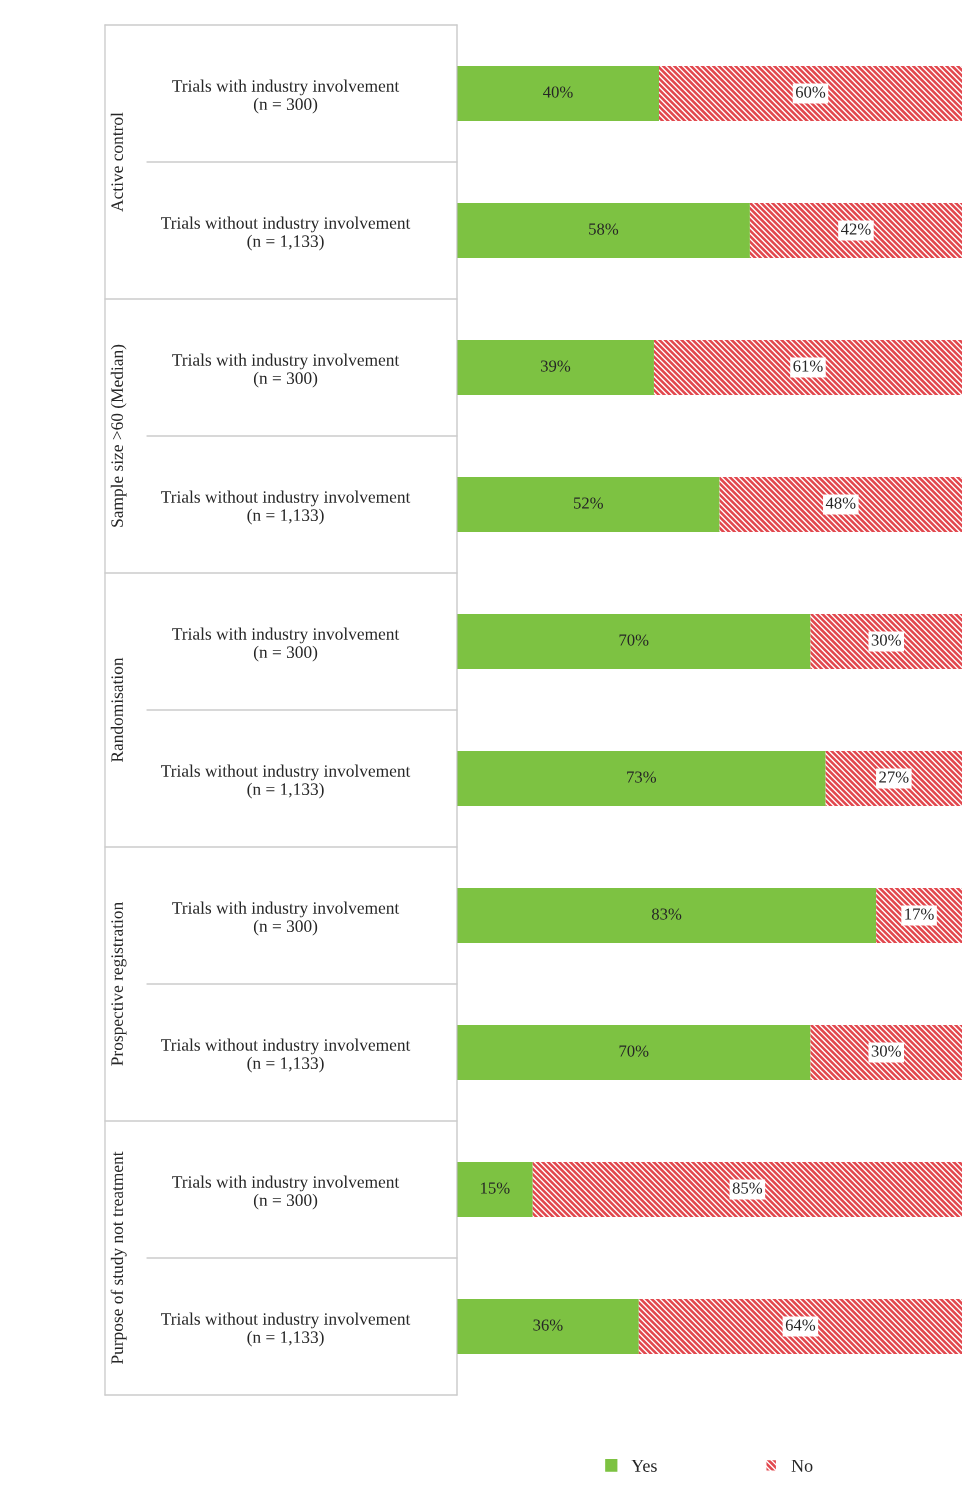  I want to click on data-label: 83%, so click(666, 914).